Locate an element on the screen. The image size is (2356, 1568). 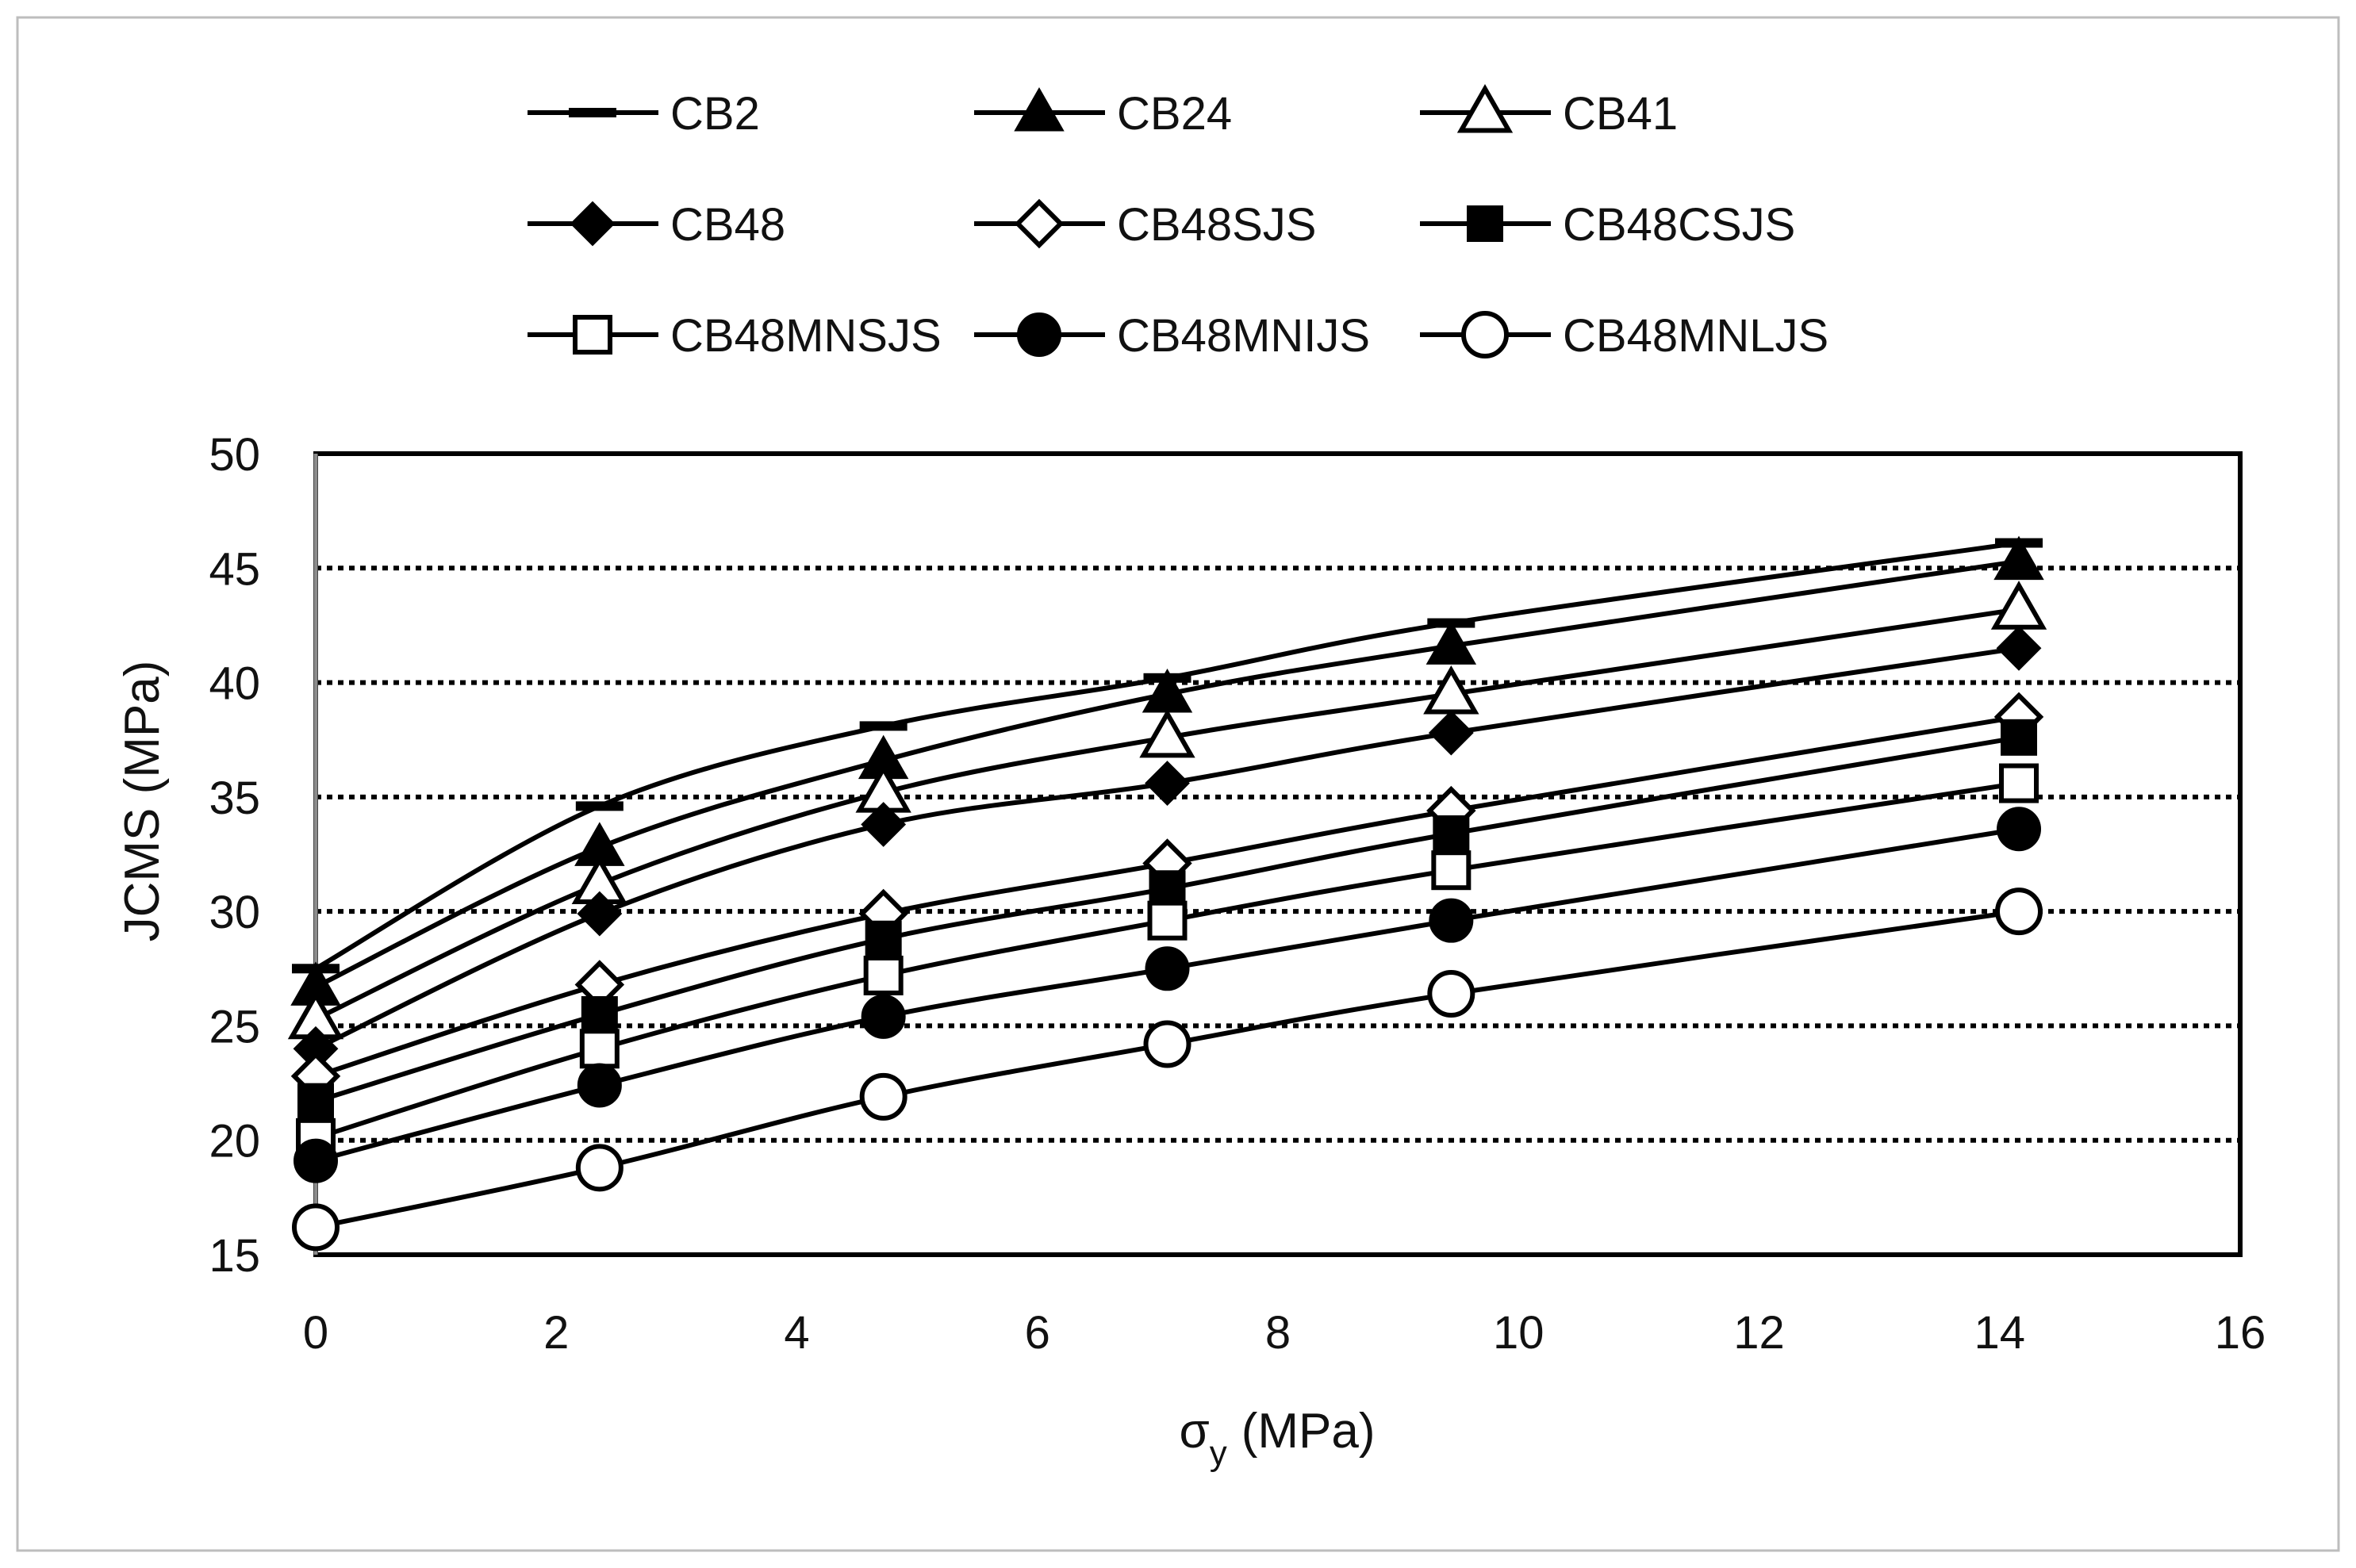
legend-item: CB41 is located at coordinates (1549, 111).